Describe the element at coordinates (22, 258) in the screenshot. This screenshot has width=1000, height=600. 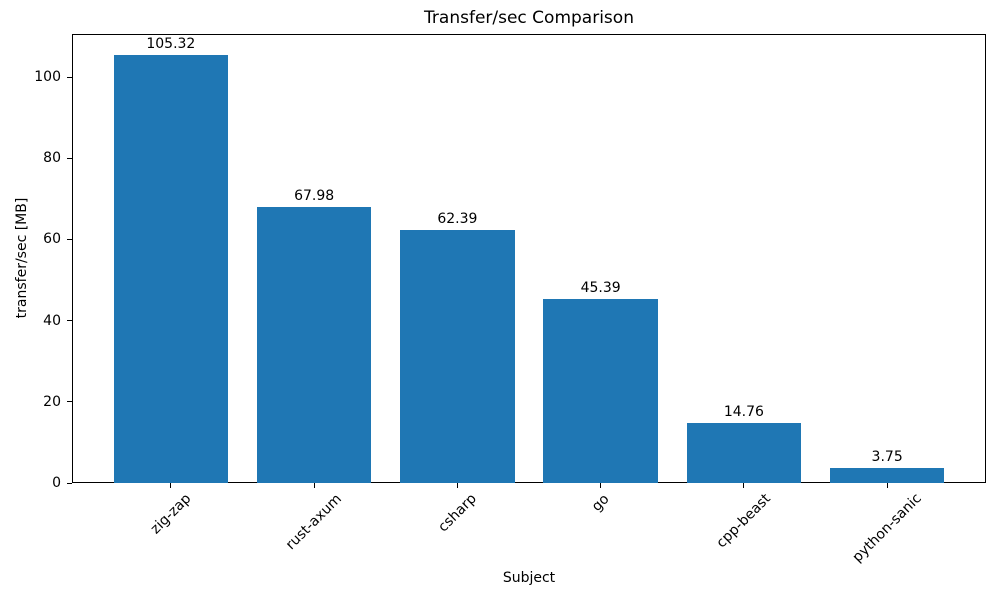
I see `y-axis-label: transfer/sec [MB]` at that location.